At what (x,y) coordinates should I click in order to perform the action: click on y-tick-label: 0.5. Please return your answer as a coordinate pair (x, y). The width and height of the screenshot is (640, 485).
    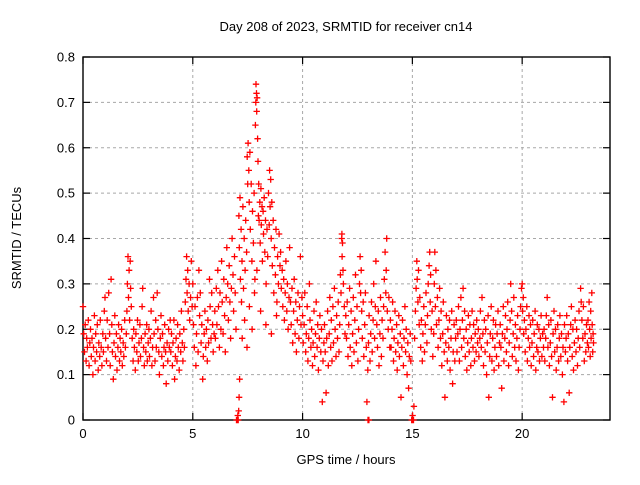
    Looking at the image, I should click on (66, 193).